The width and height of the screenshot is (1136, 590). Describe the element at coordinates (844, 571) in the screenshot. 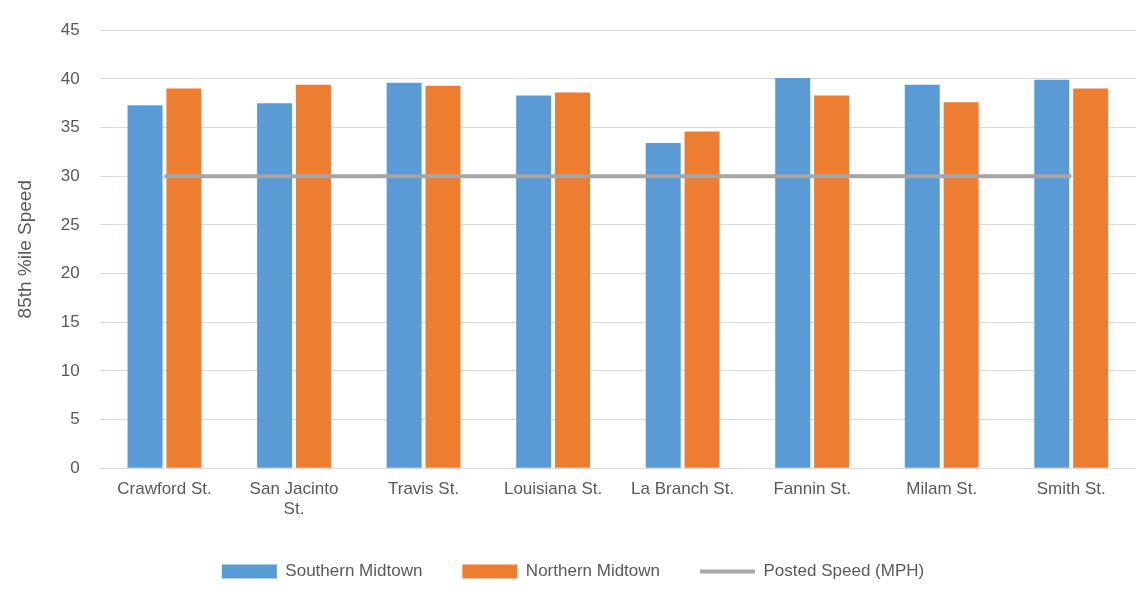

I see `legend-label: Posted Speed (MPH)` at that location.